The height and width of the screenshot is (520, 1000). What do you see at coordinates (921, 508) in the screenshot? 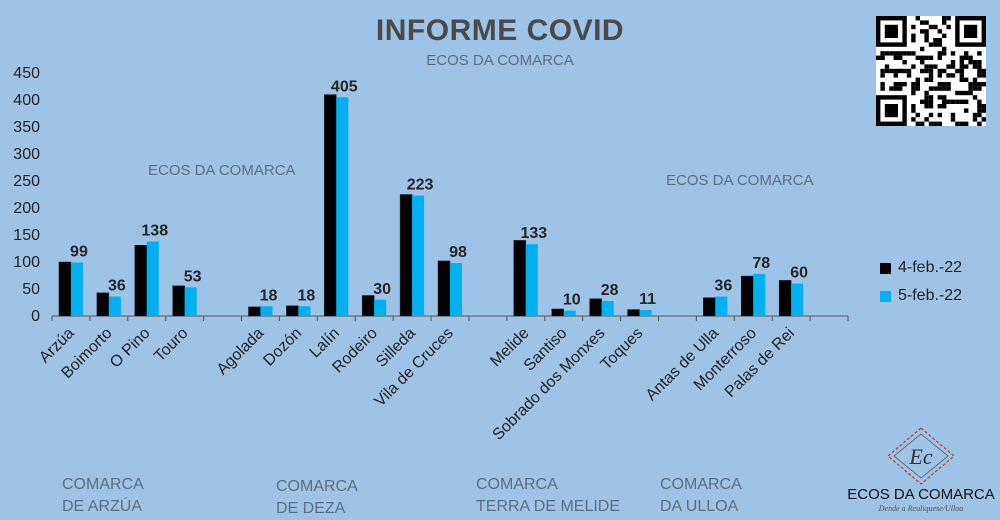
I see `logo-tagline: Dende a Reuliquese/Ulloa` at bounding box center [921, 508].